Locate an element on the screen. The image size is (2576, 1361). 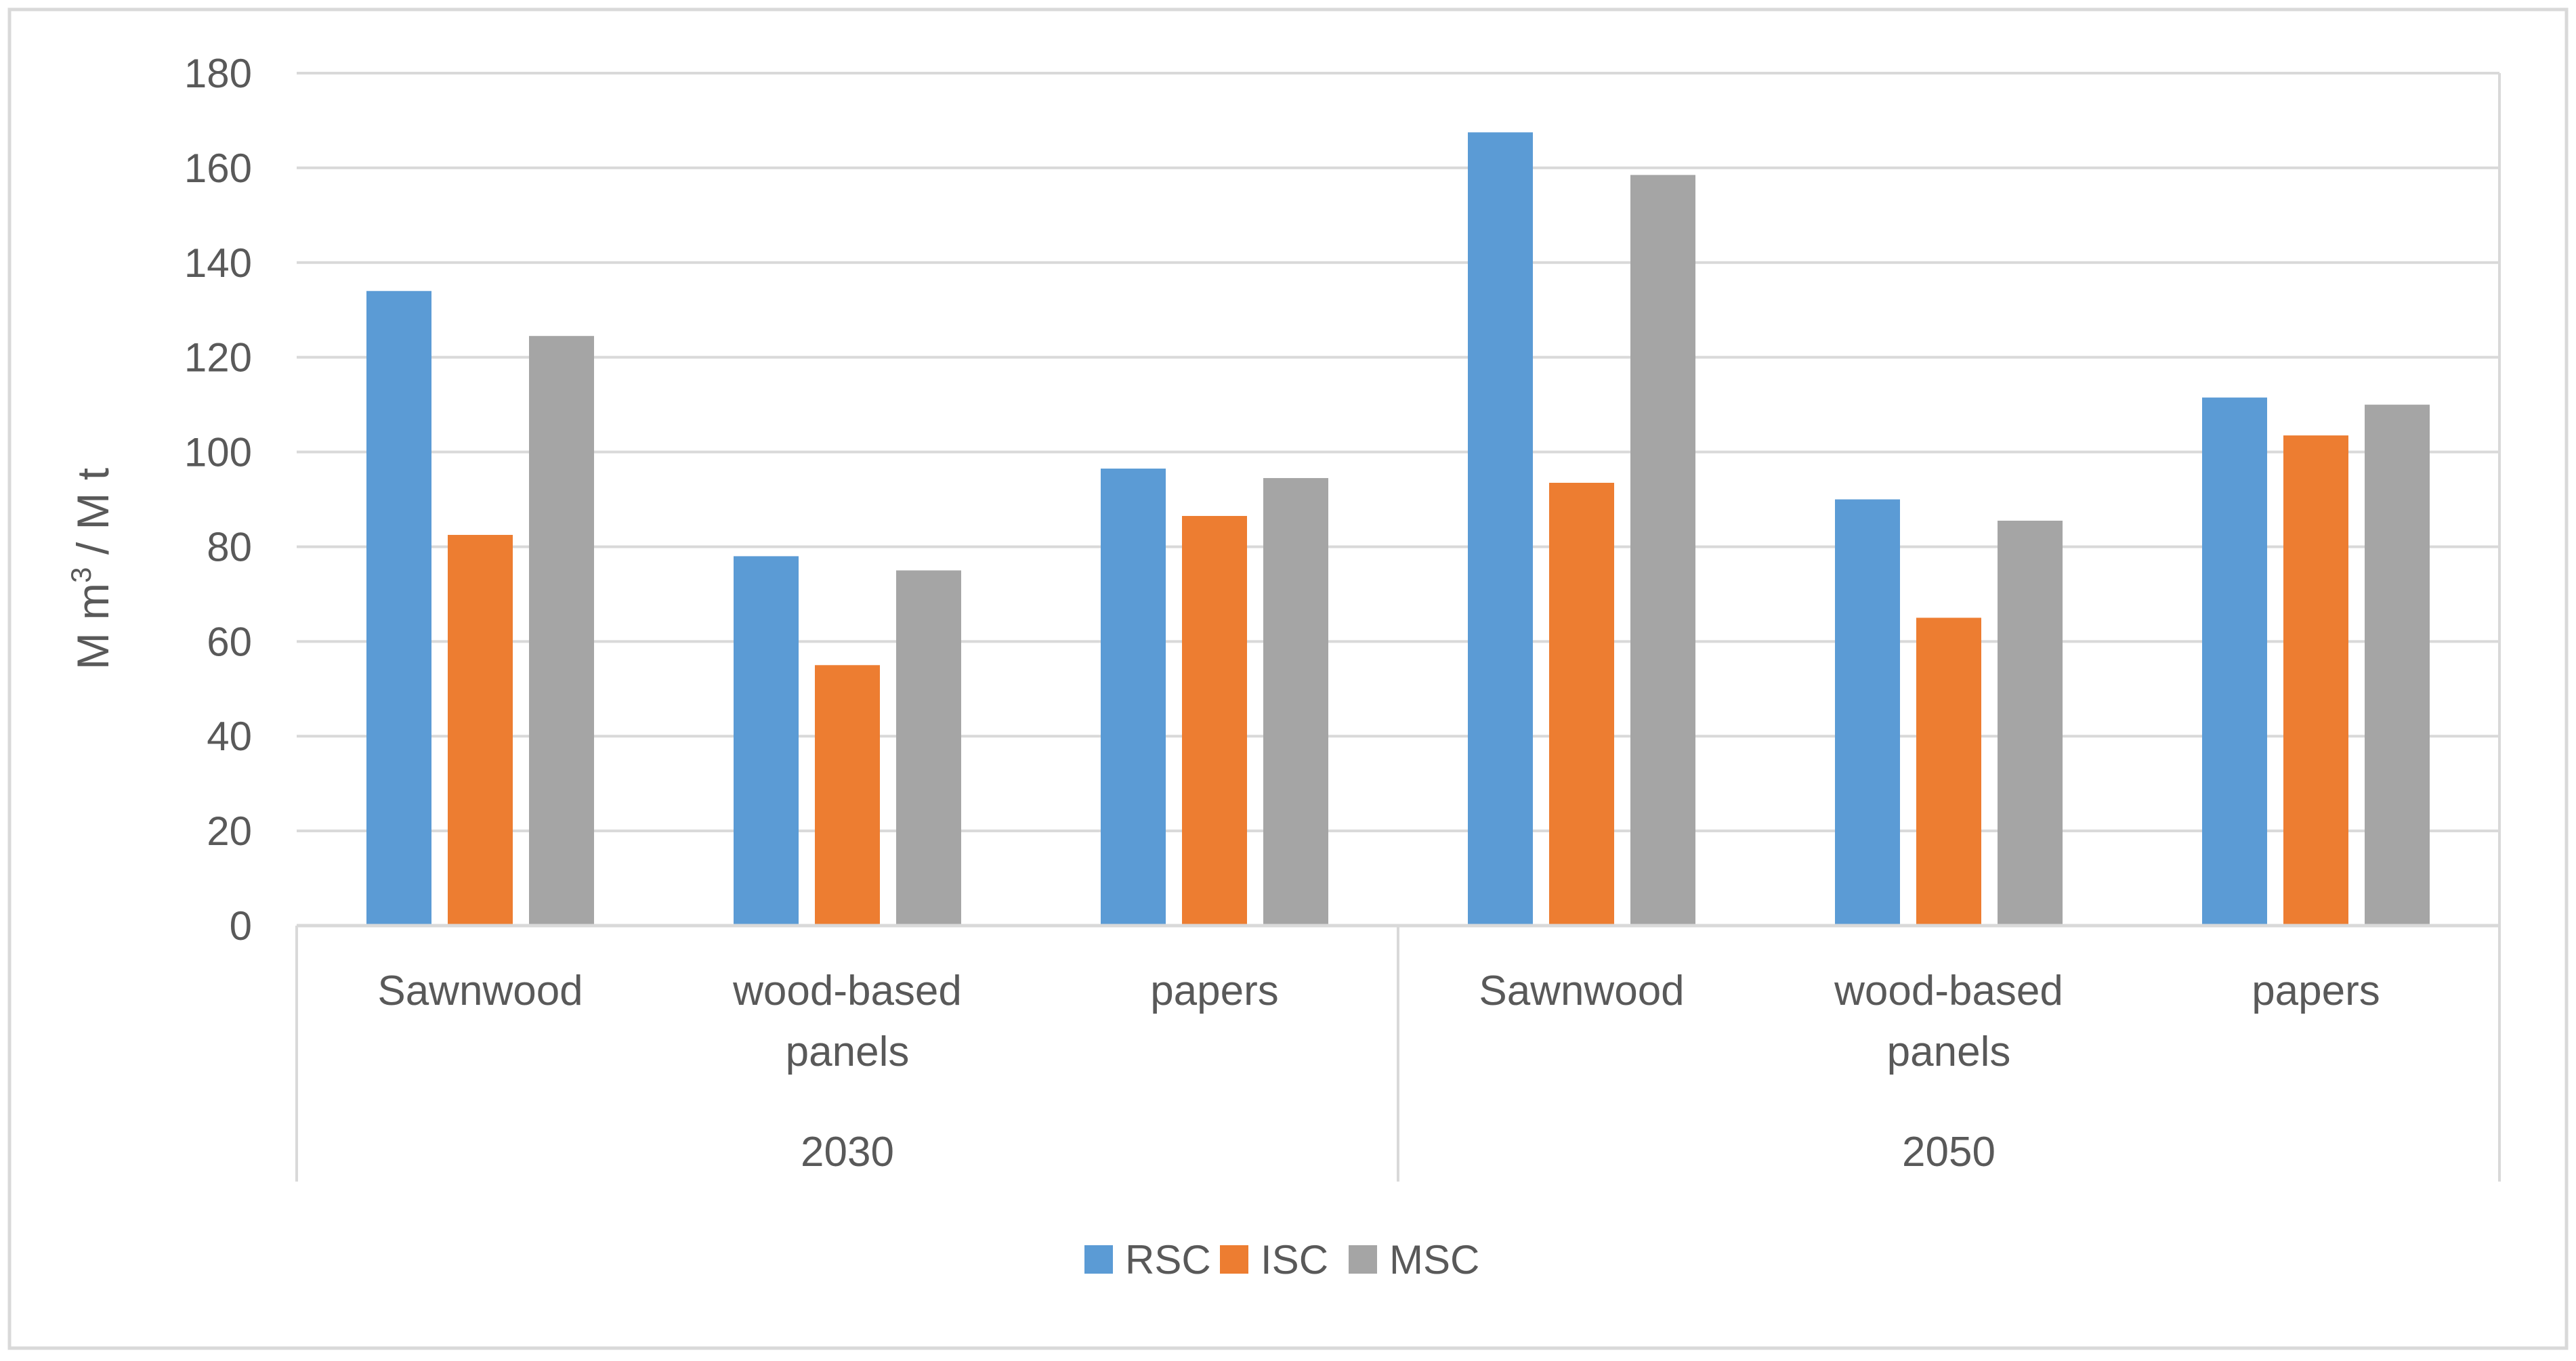
y-tick-label: 120 is located at coordinates (218, 358).